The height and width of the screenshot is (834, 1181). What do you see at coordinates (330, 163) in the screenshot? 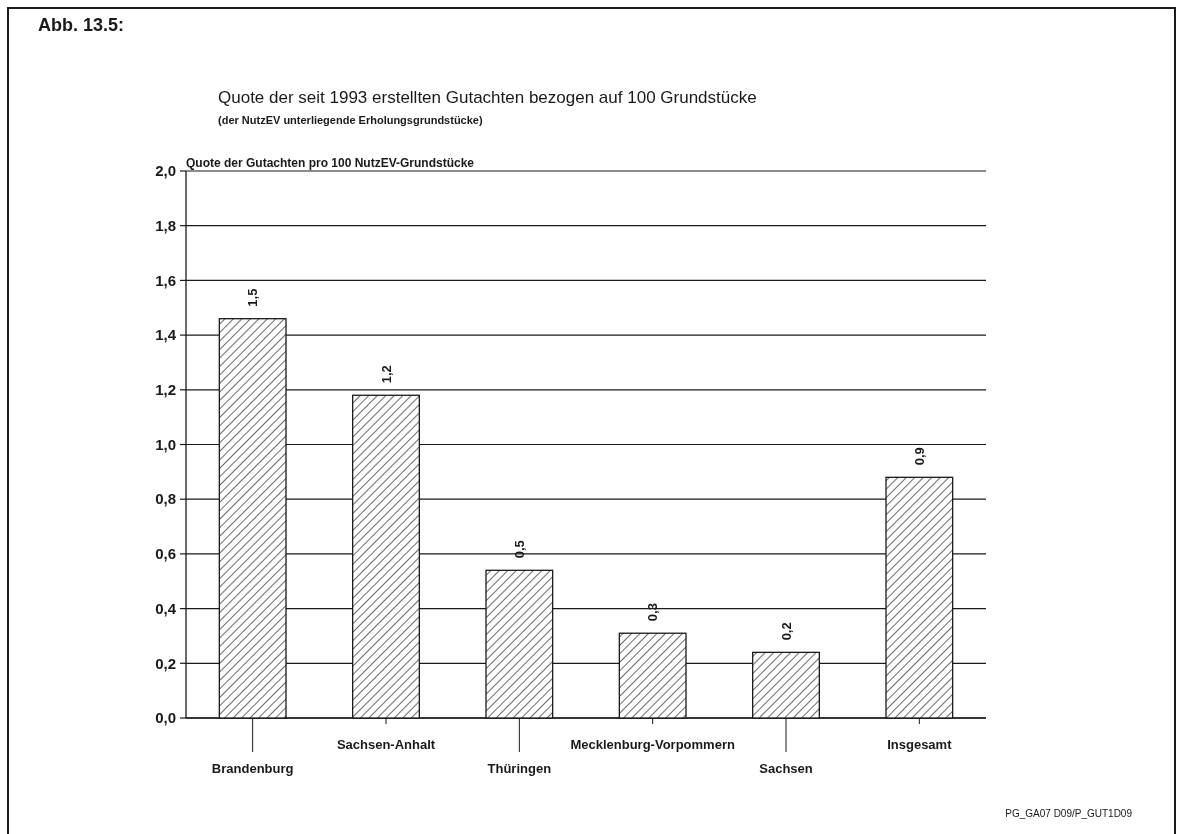
I see `y-axis-title: Quote der Gutachten pro 100 NutzEV-Grundstücke` at bounding box center [330, 163].